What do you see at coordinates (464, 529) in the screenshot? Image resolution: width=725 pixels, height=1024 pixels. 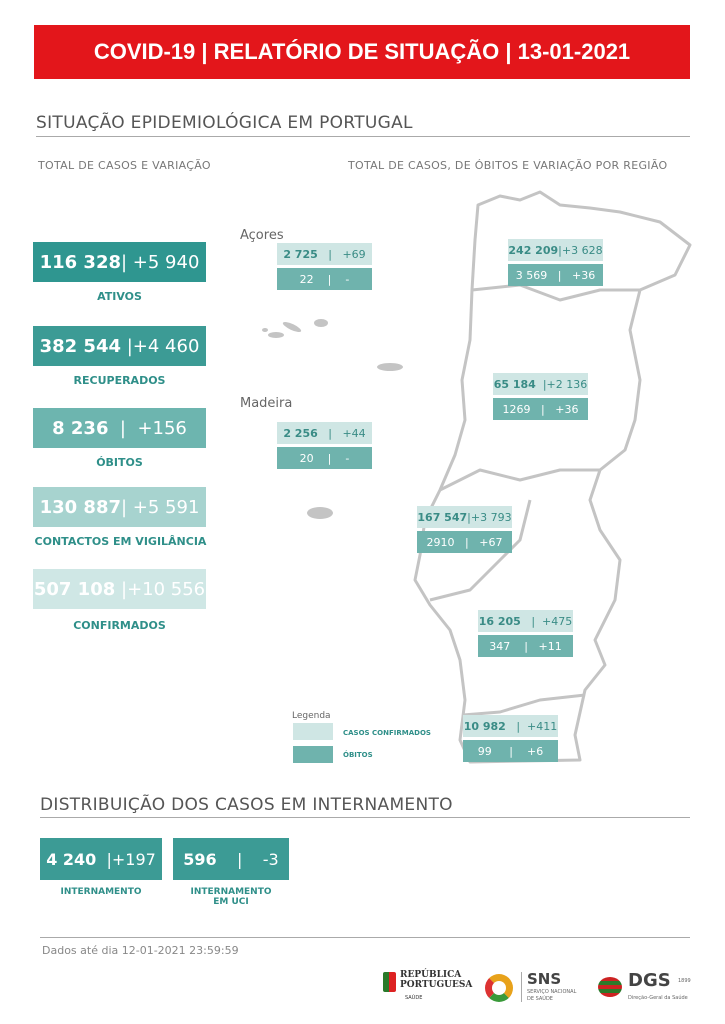 I see `region-lisboa-vale-tejo: 167 547 | +3 793 2910 | +67` at bounding box center [464, 529].